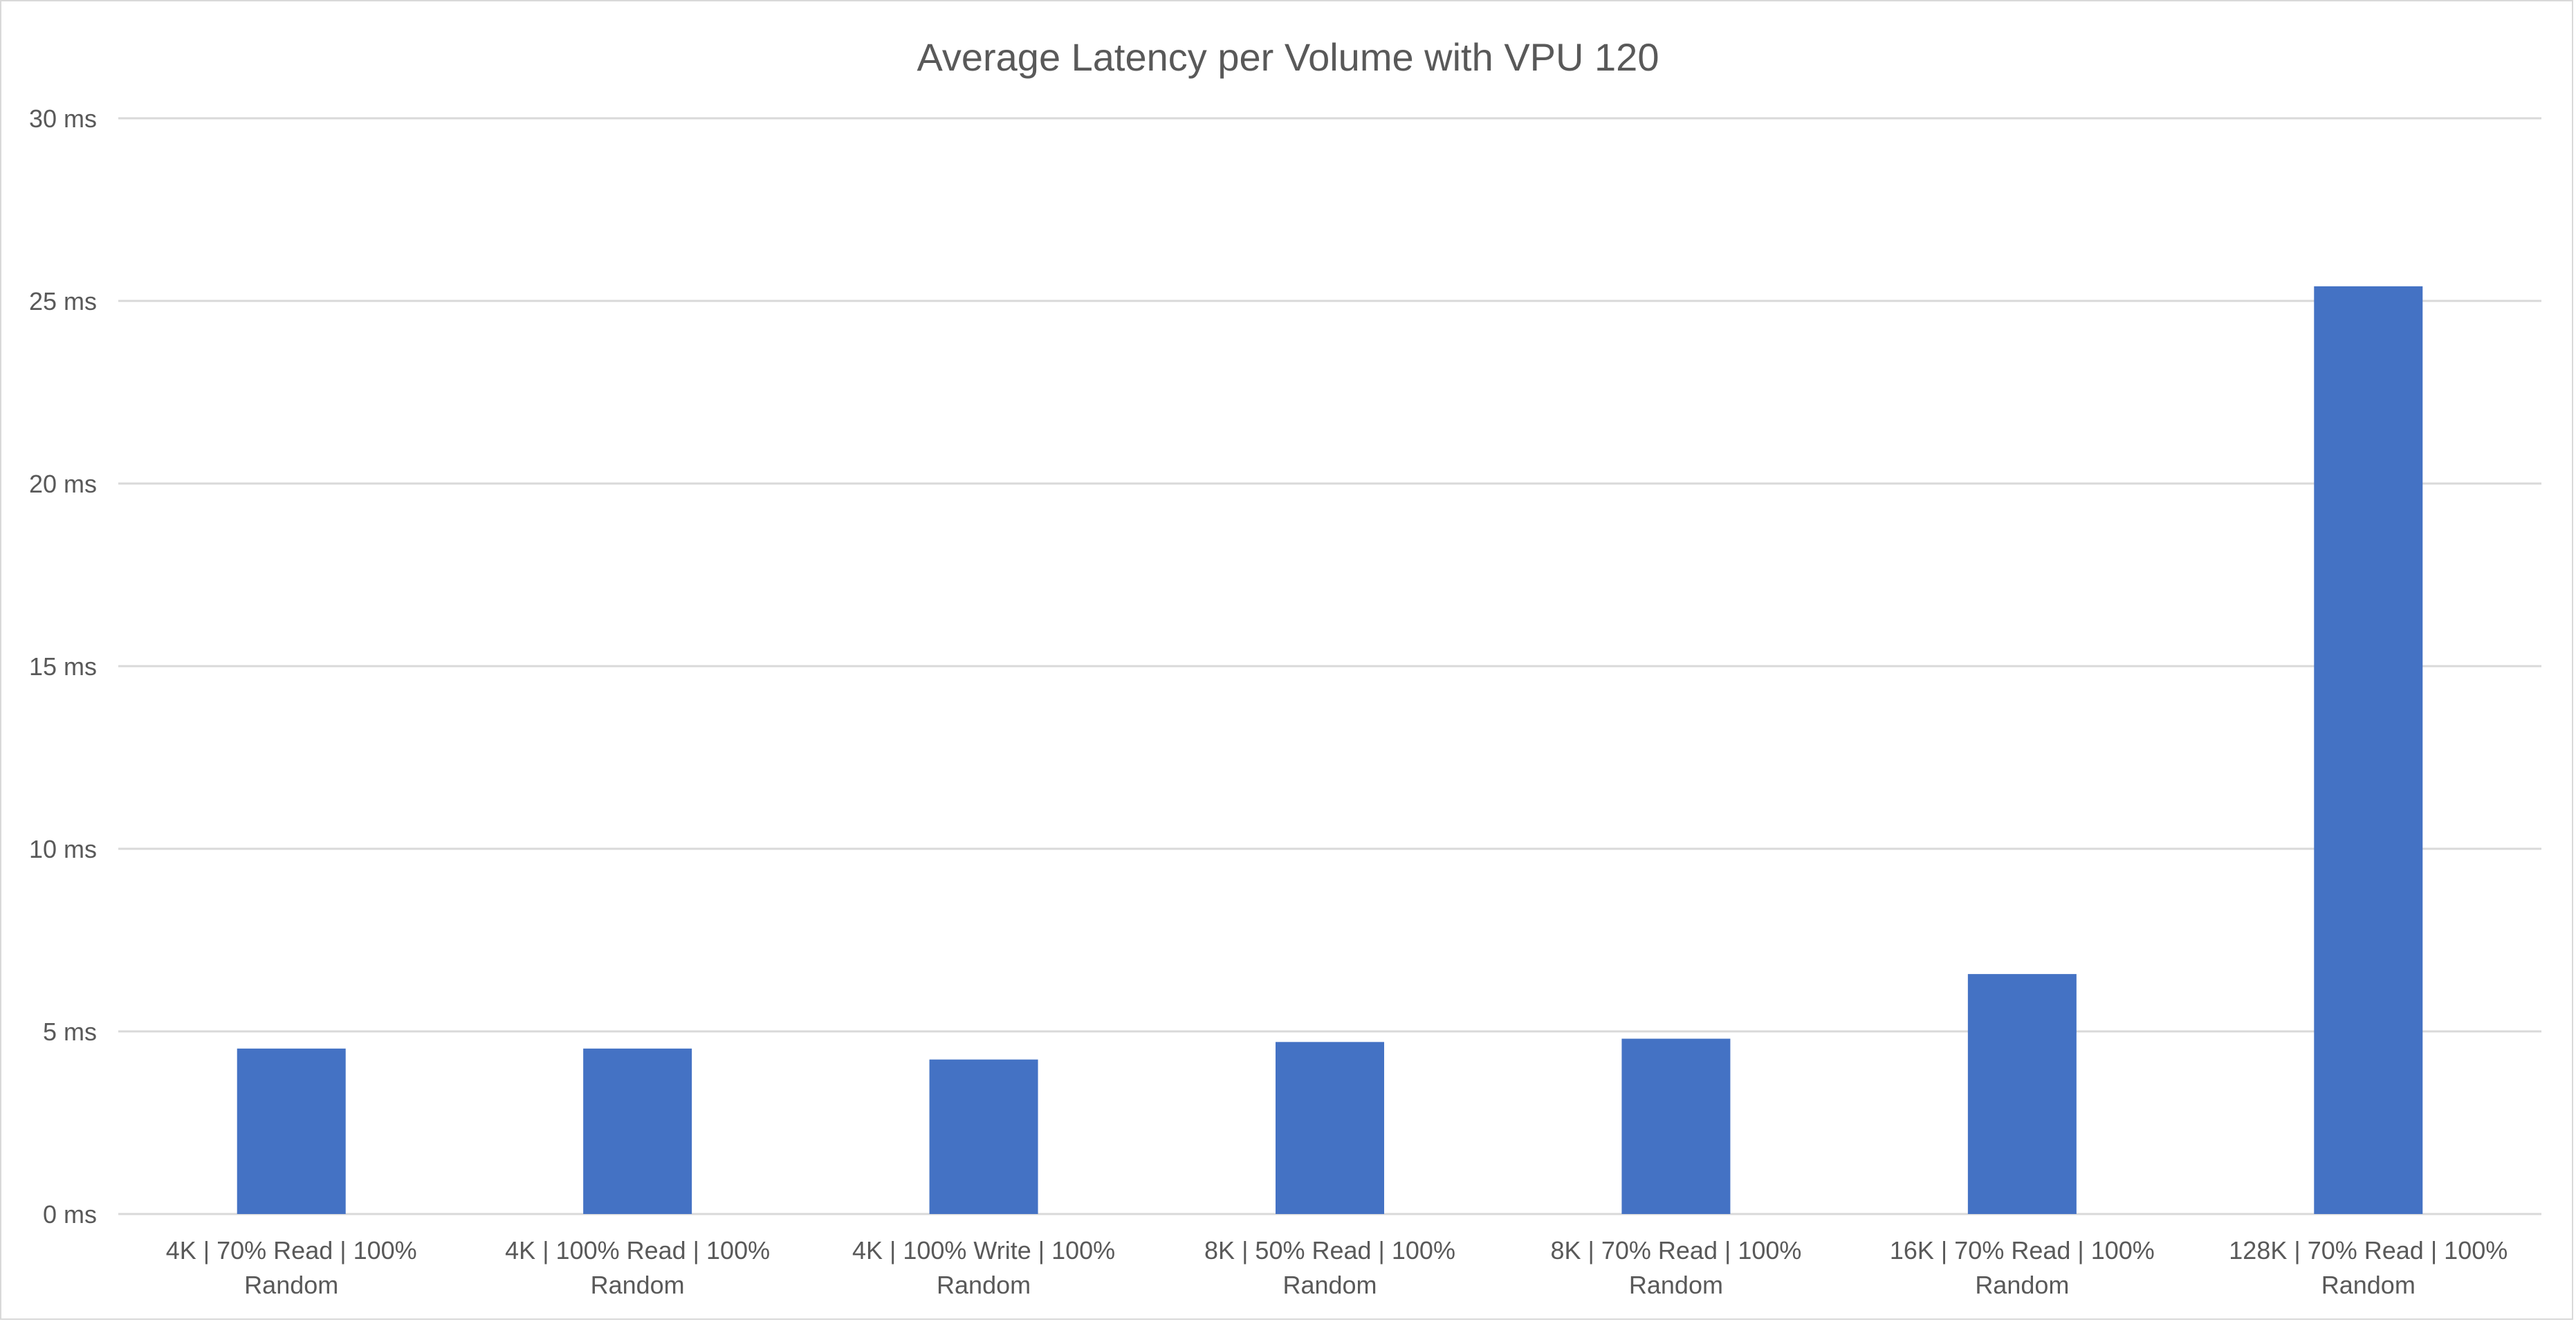  I want to click on y-tick-label: 20 ms, so click(63, 484).